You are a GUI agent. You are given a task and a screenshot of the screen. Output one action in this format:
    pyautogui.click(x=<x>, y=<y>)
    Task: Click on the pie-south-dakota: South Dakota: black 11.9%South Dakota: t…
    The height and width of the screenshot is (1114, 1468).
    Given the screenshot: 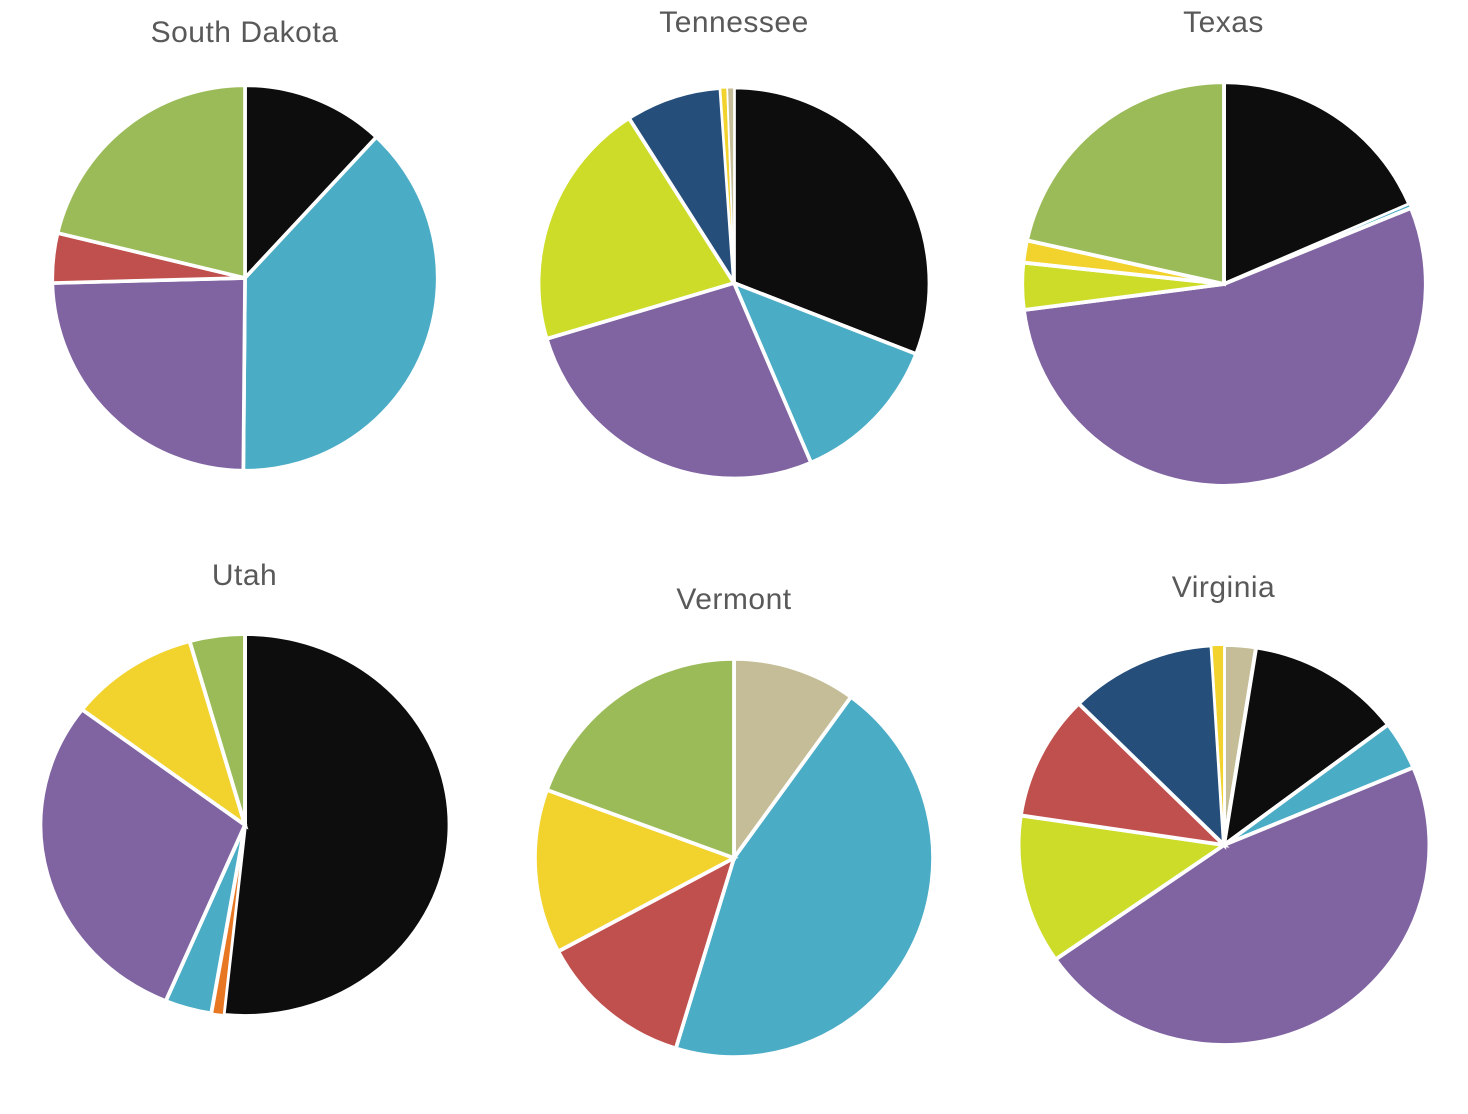 What is the action you would take?
    pyautogui.click(x=244, y=278)
    